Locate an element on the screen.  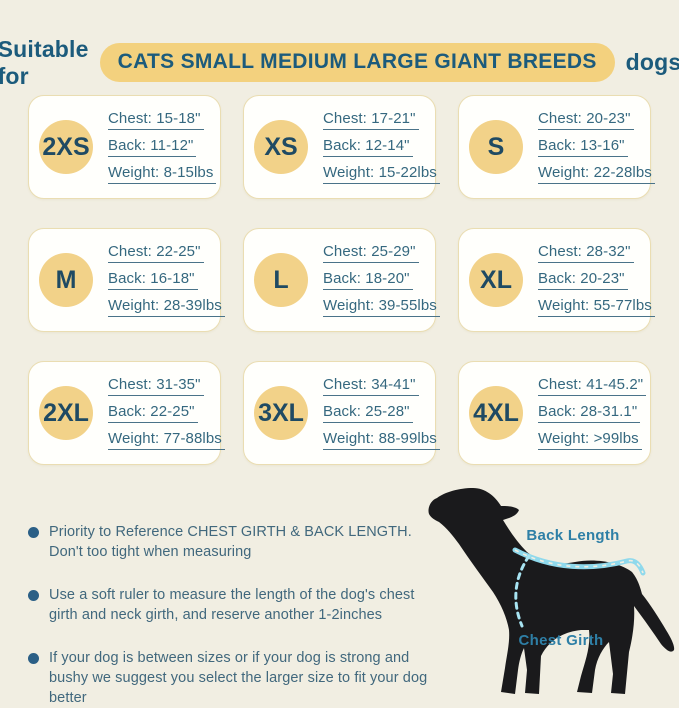
chest-value: 25-29" is located at coordinates (393, 251).